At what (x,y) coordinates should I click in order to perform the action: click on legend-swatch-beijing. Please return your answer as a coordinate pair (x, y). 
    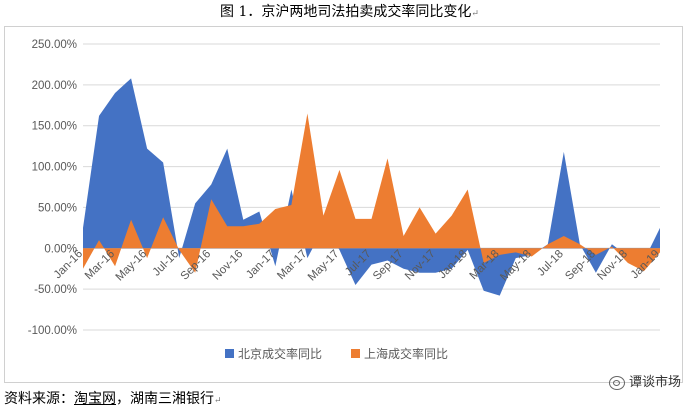
    Looking at the image, I should click on (229, 353).